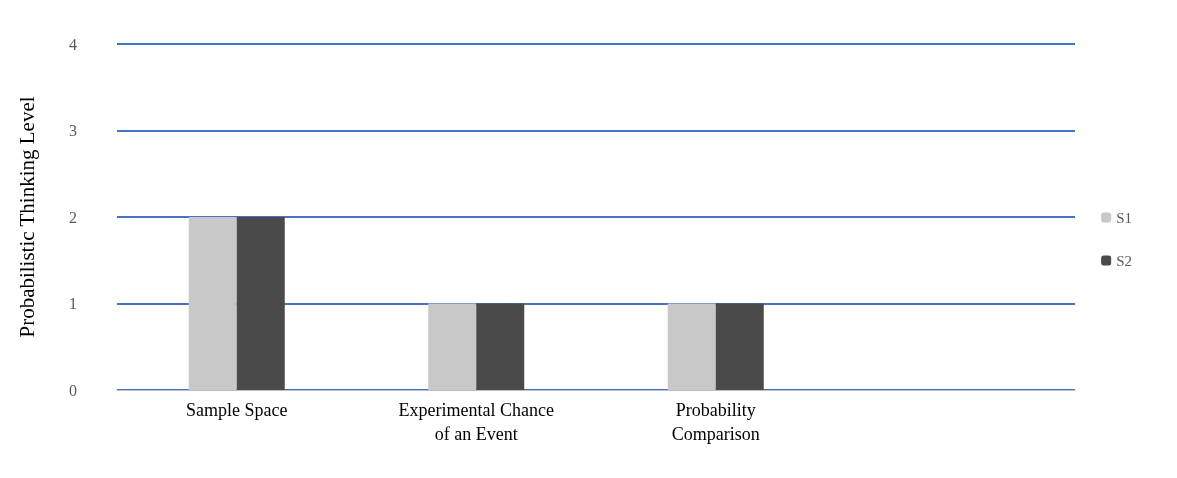  Describe the element at coordinates (476, 422) in the screenshot. I see `x-tick-label: Experimental Chance of an Event` at that location.